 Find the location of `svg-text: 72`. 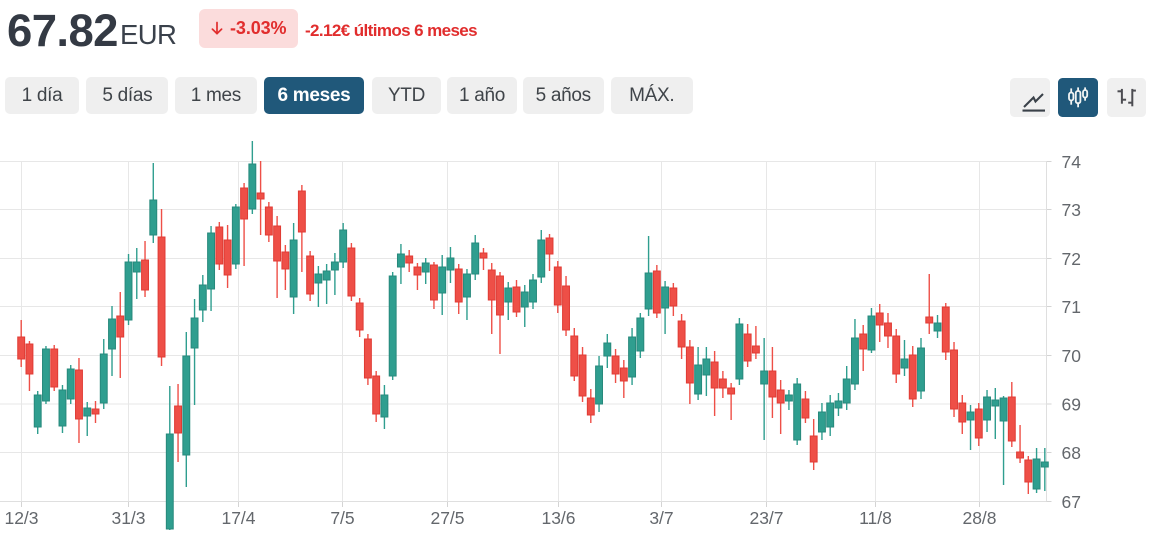

svg-text: 72 is located at coordinates (1071, 259).